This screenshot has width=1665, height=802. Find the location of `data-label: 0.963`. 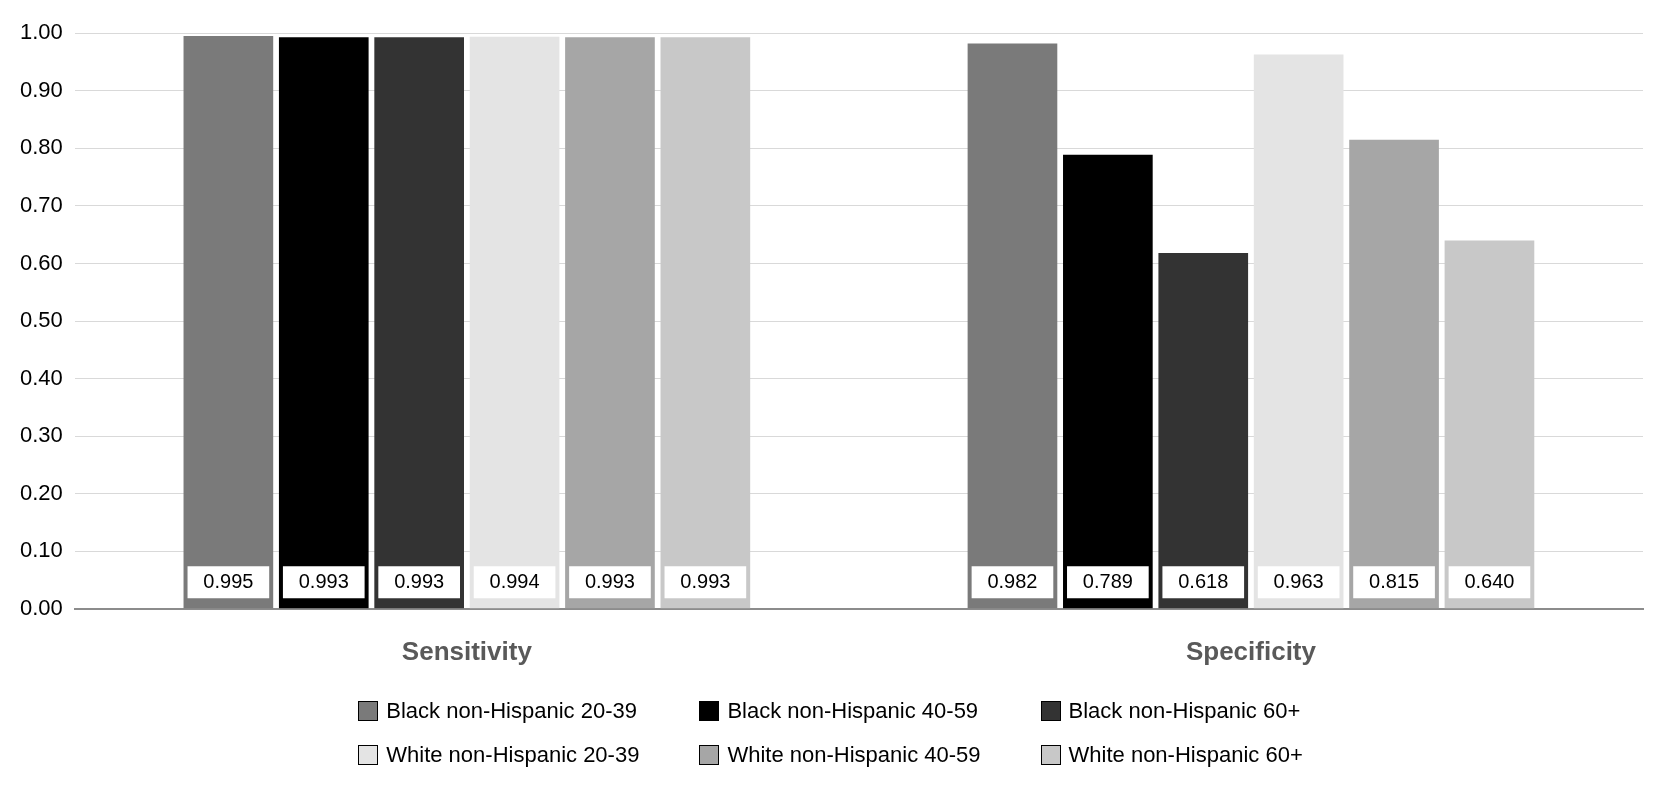

data-label: 0.963 is located at coordinates (1298, 580).